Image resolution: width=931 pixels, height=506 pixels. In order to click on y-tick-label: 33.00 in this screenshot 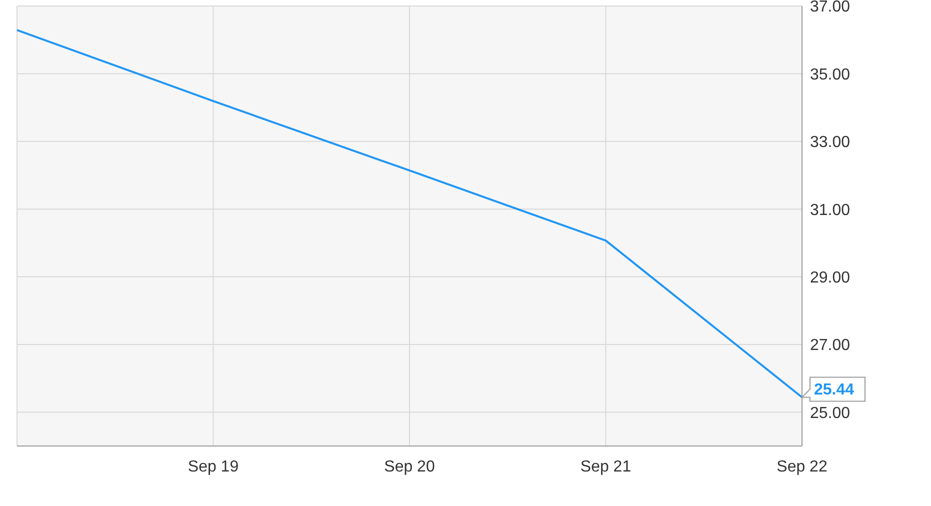, I will do `click(830, 143)`.